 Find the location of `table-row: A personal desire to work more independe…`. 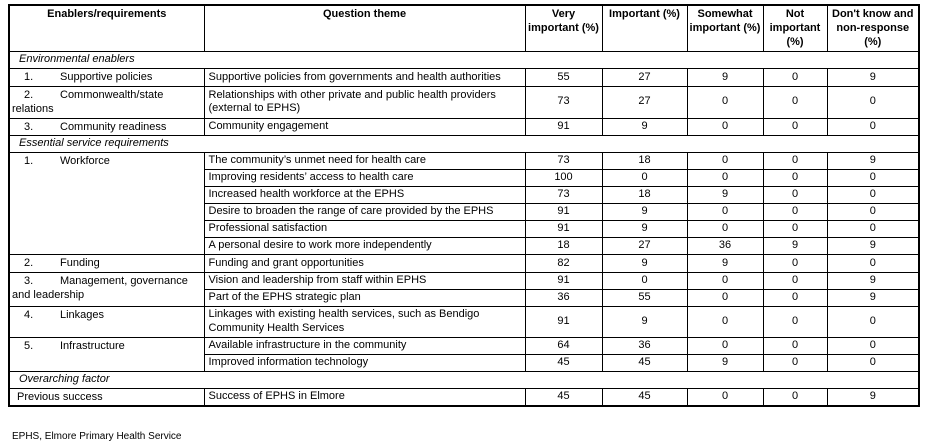

table-row: A personal desire to work more independe… is located at coordinates (464, 246).